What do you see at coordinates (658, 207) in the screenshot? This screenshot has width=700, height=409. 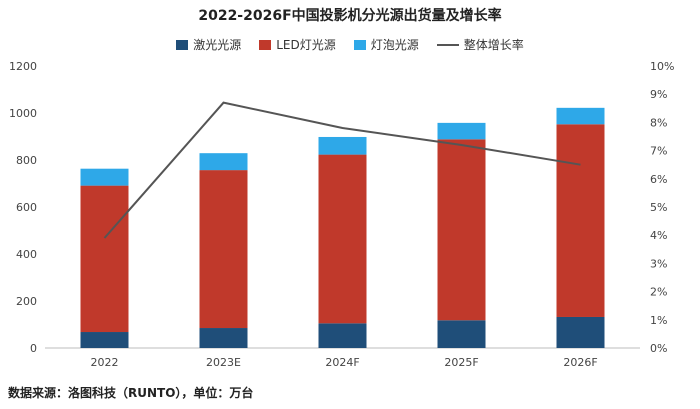 I see `y2-tick-label: 5%` at bounding box center [658, 207].